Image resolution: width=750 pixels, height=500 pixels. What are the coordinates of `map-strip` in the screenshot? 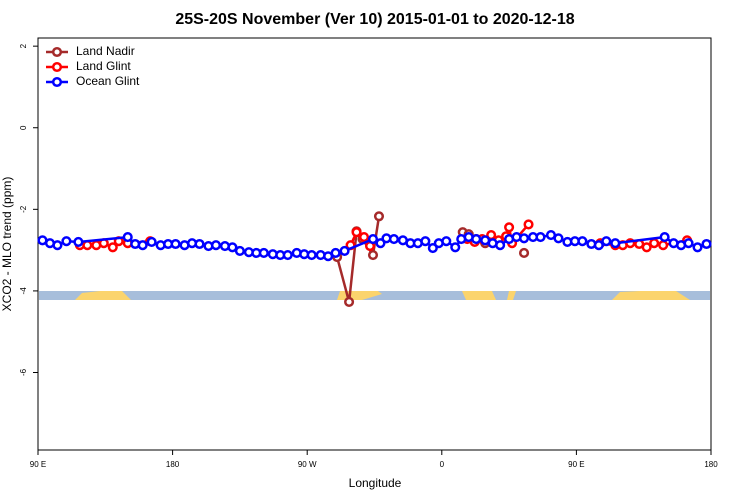 It's located at (374, 295).